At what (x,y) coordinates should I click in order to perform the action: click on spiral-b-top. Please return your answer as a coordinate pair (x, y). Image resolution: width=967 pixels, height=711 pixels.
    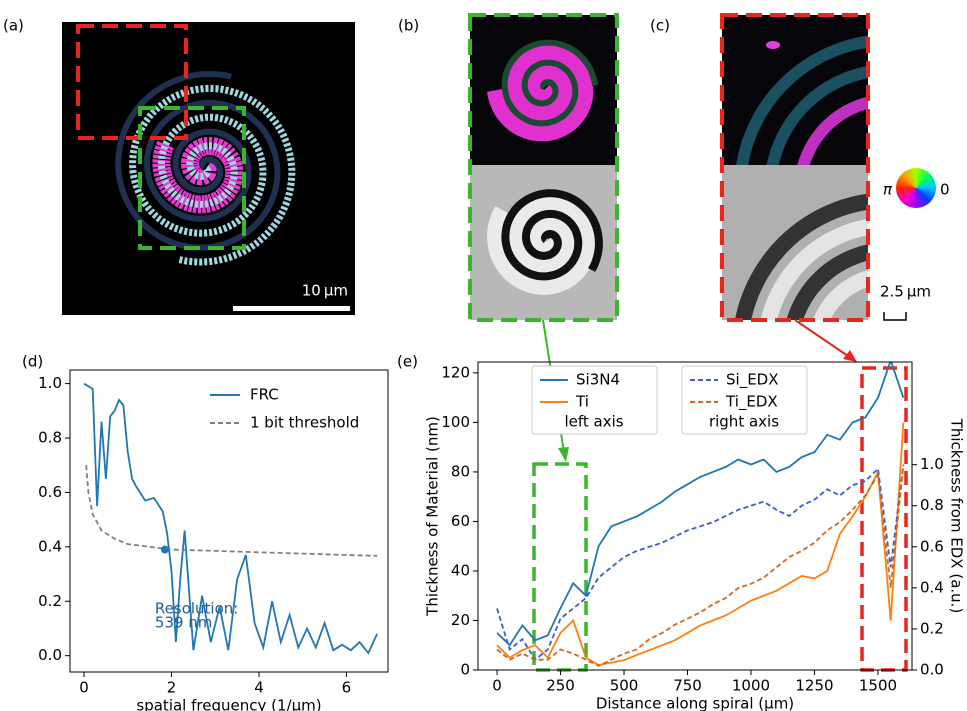
    Looking at the image, I should click on (543, 90).